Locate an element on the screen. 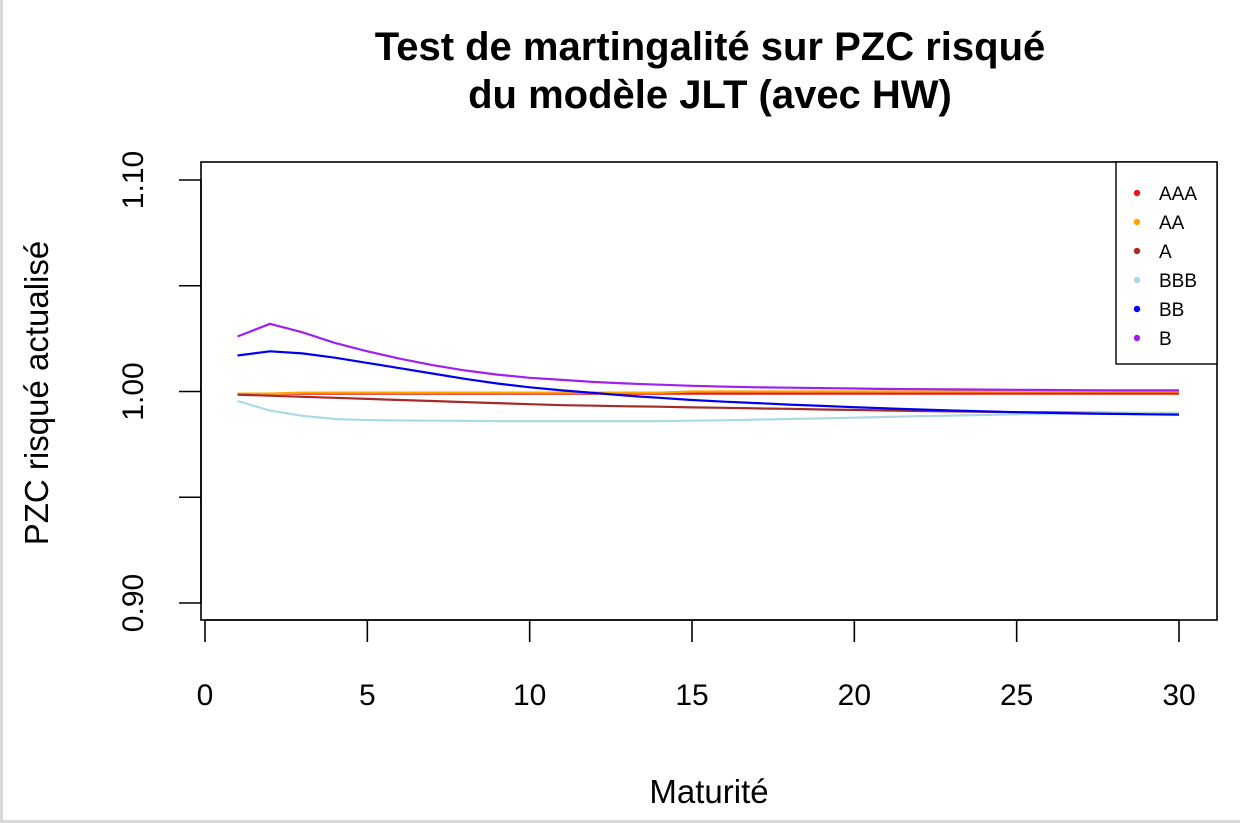 This screenshot has height=823, width=1240. series-line-b is located at coordinates (708, 357).